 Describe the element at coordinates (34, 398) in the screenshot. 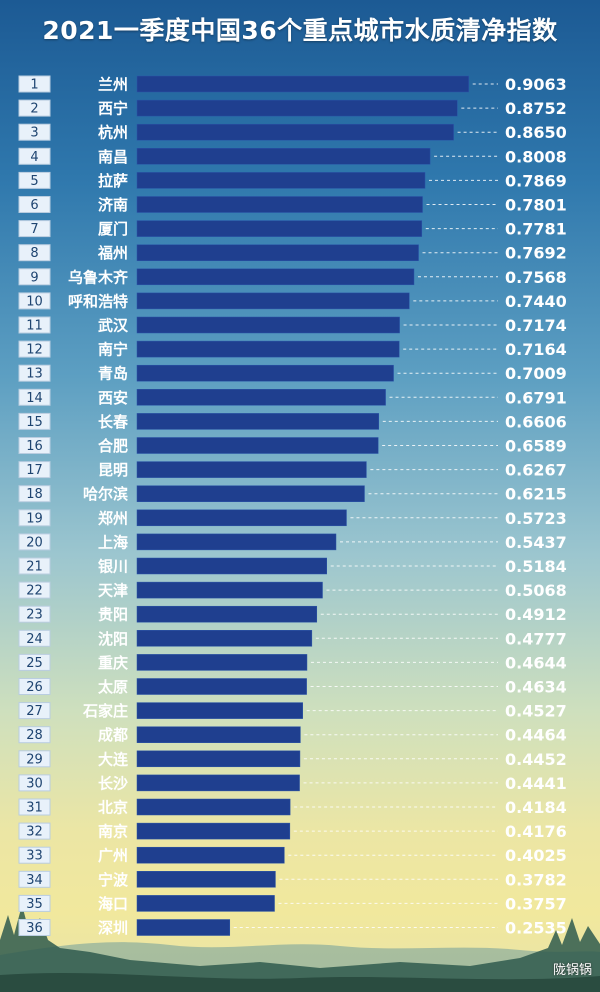

I see `rank-label: 14` at that location.